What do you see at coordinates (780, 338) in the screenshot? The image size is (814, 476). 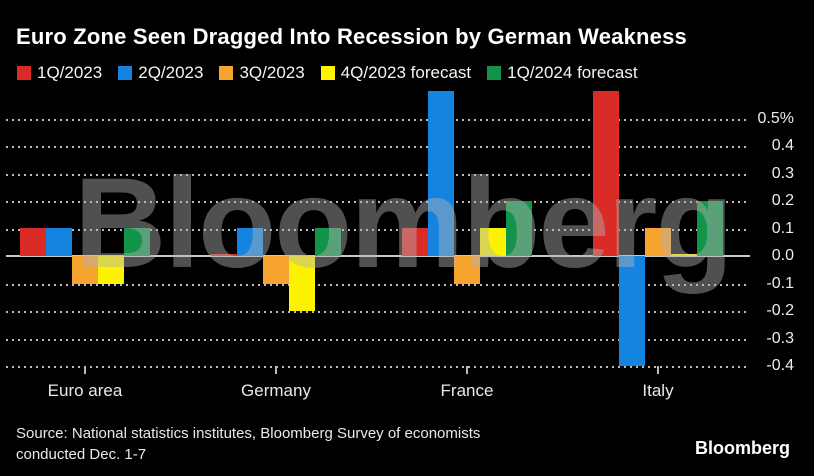 I see `y-axis-label: -0.3` at bounding box center [780, 338].